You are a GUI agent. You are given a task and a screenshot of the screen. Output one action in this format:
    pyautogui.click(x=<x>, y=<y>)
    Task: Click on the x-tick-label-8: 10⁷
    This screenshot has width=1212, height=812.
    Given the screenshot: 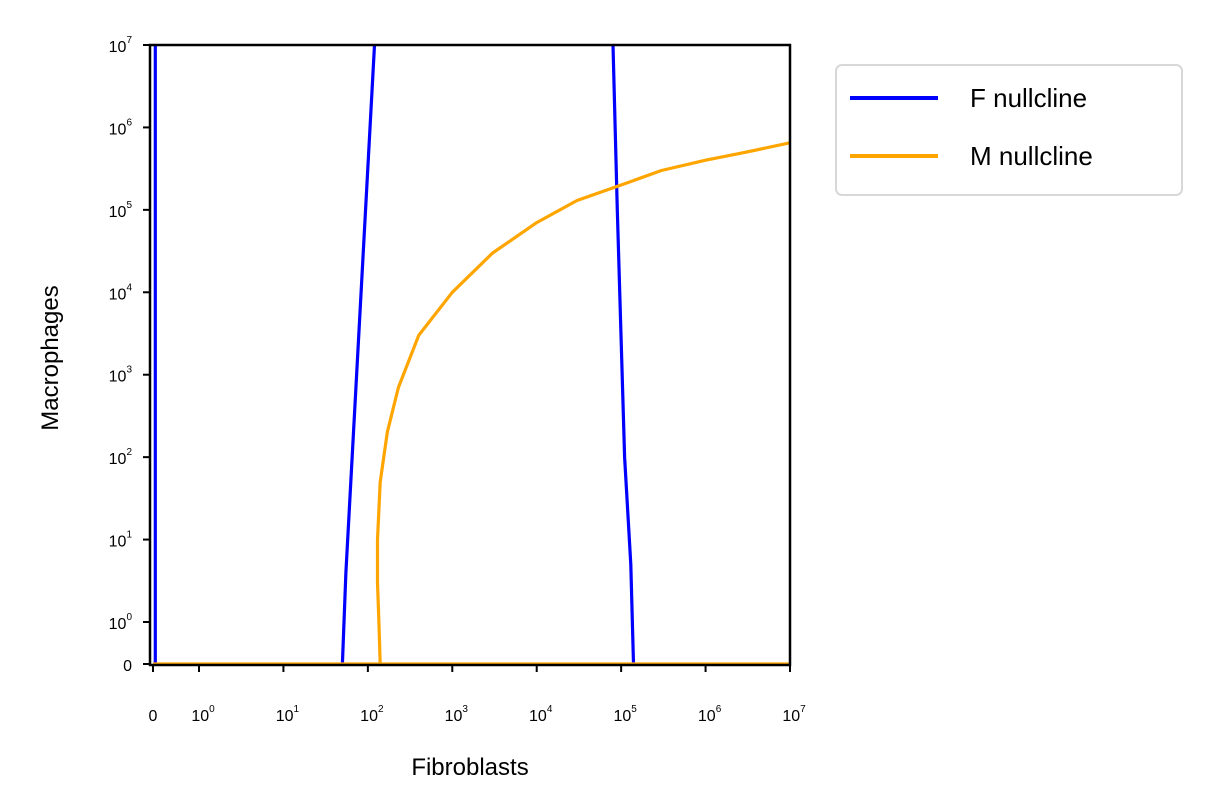 What is the action you would take?
    pyautogui.click(x=794, y=714)
    